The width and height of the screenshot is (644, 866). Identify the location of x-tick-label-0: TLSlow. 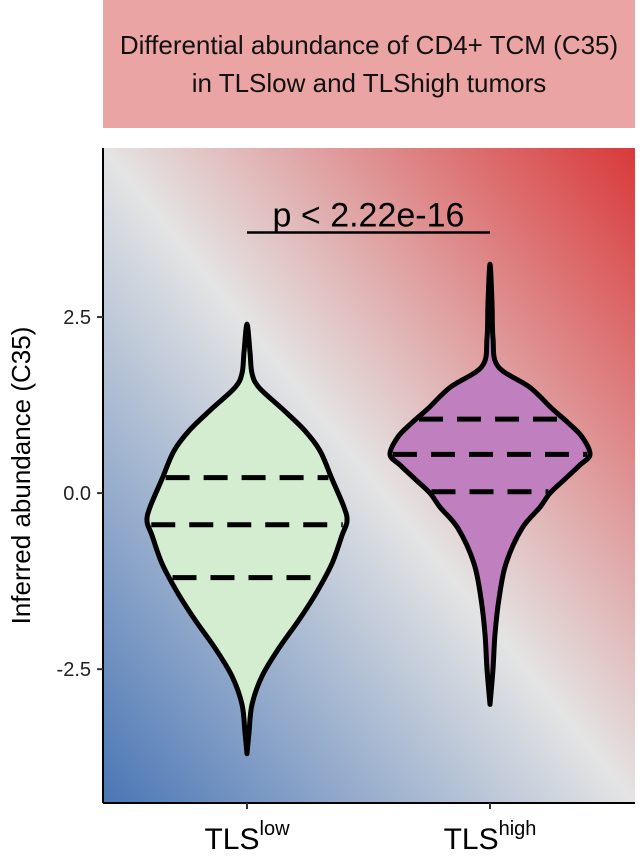
(247, 837).